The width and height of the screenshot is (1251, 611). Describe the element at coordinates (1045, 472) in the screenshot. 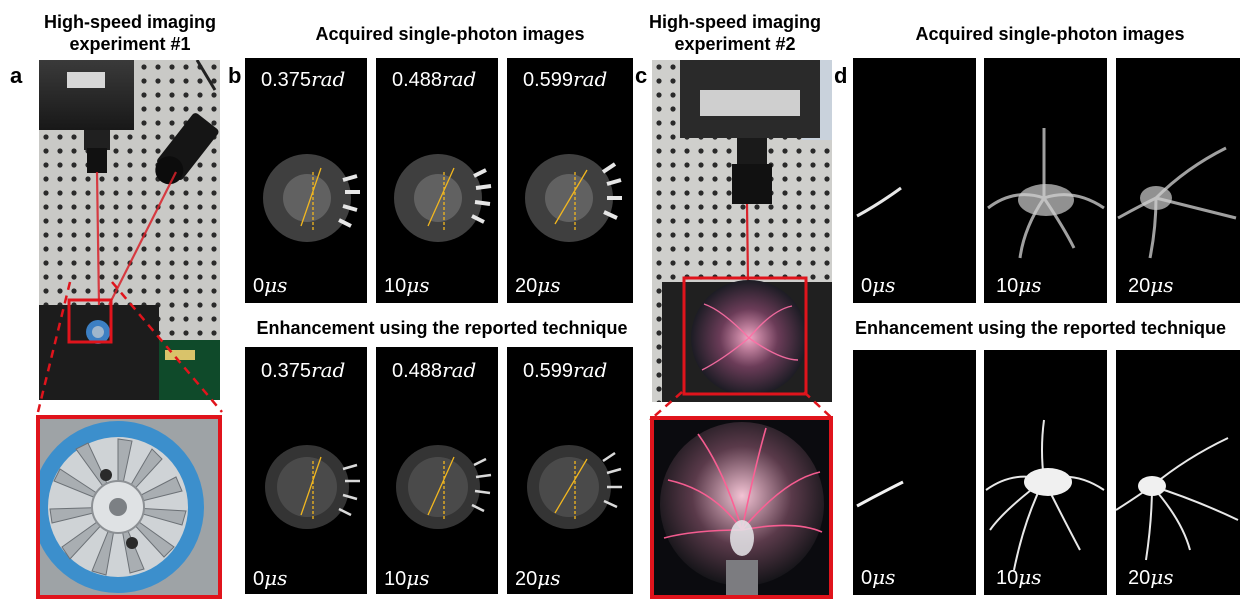

I see `d-enhanced-frame-2: 10μs` at that location.